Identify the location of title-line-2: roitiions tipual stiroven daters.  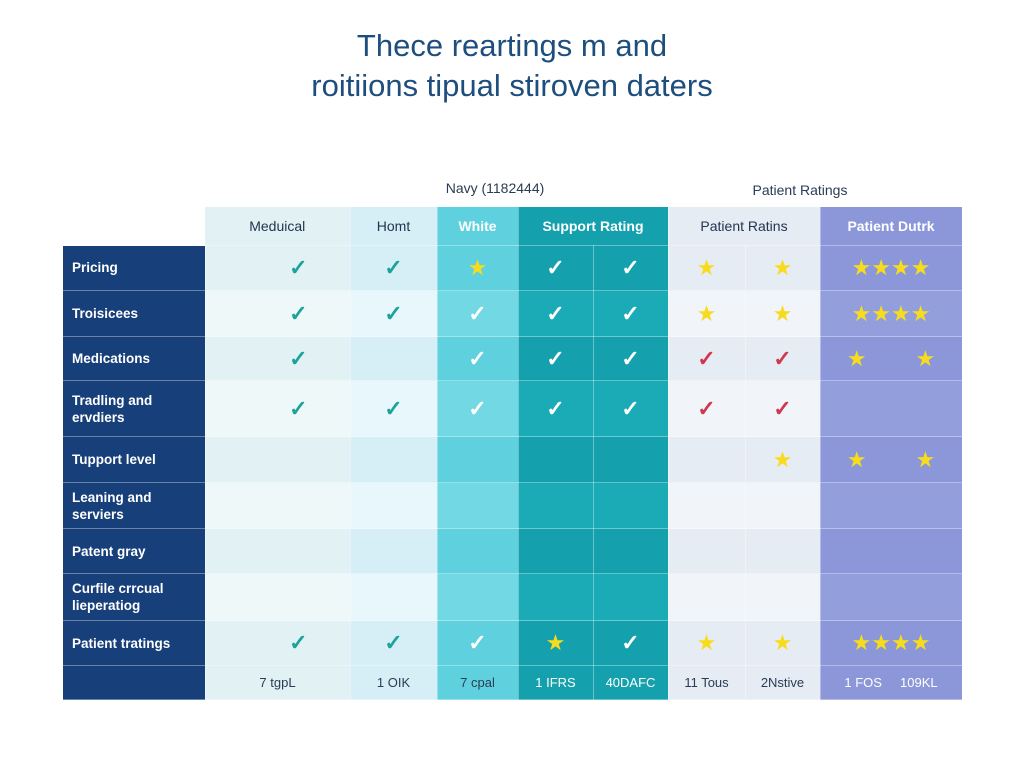
(512, 85).